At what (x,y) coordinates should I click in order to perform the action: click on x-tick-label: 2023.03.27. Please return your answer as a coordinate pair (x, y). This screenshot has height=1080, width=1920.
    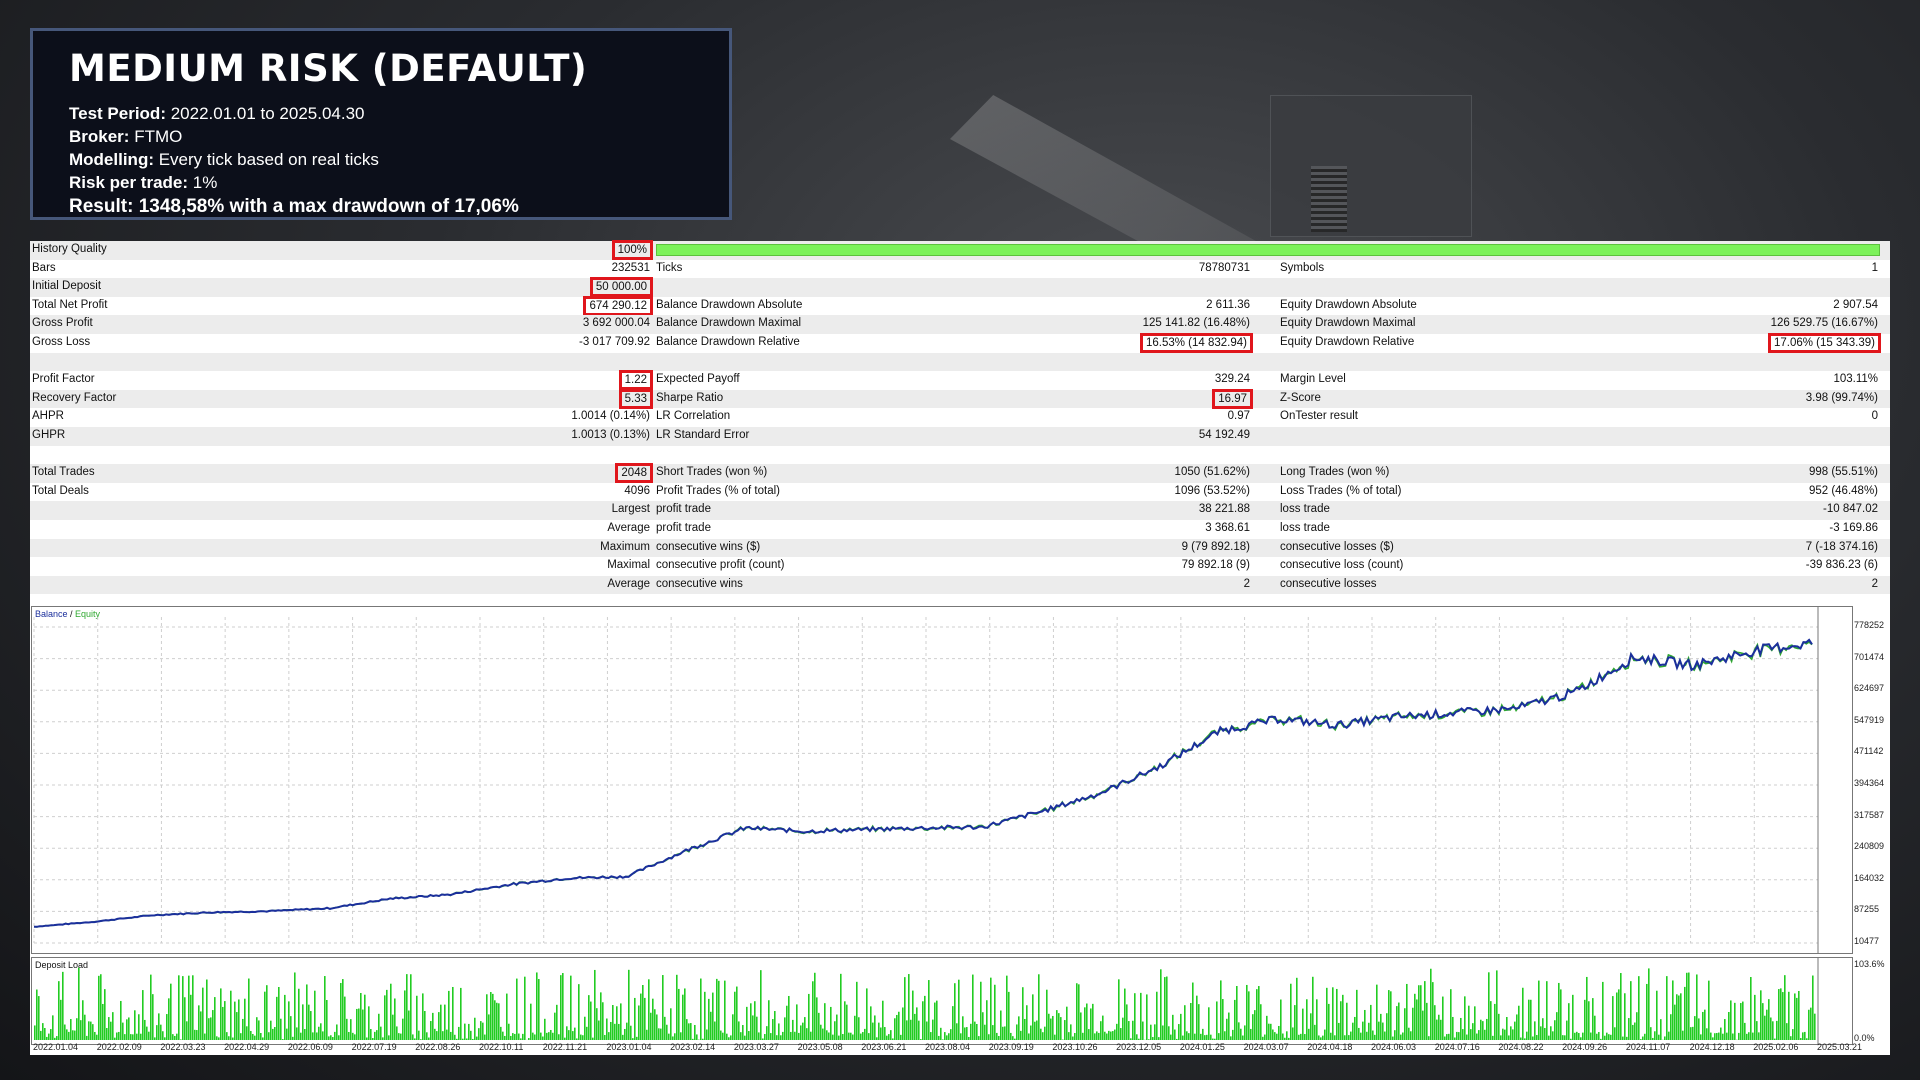
    Looking at the image, I should click on (756, 1047).